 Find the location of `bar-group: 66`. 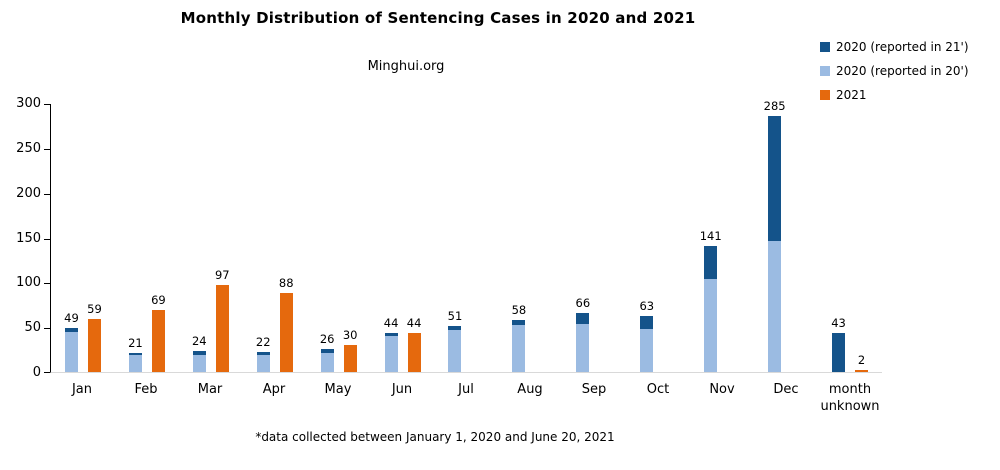

bar-group: 66 is located at coordinates (594, 238).